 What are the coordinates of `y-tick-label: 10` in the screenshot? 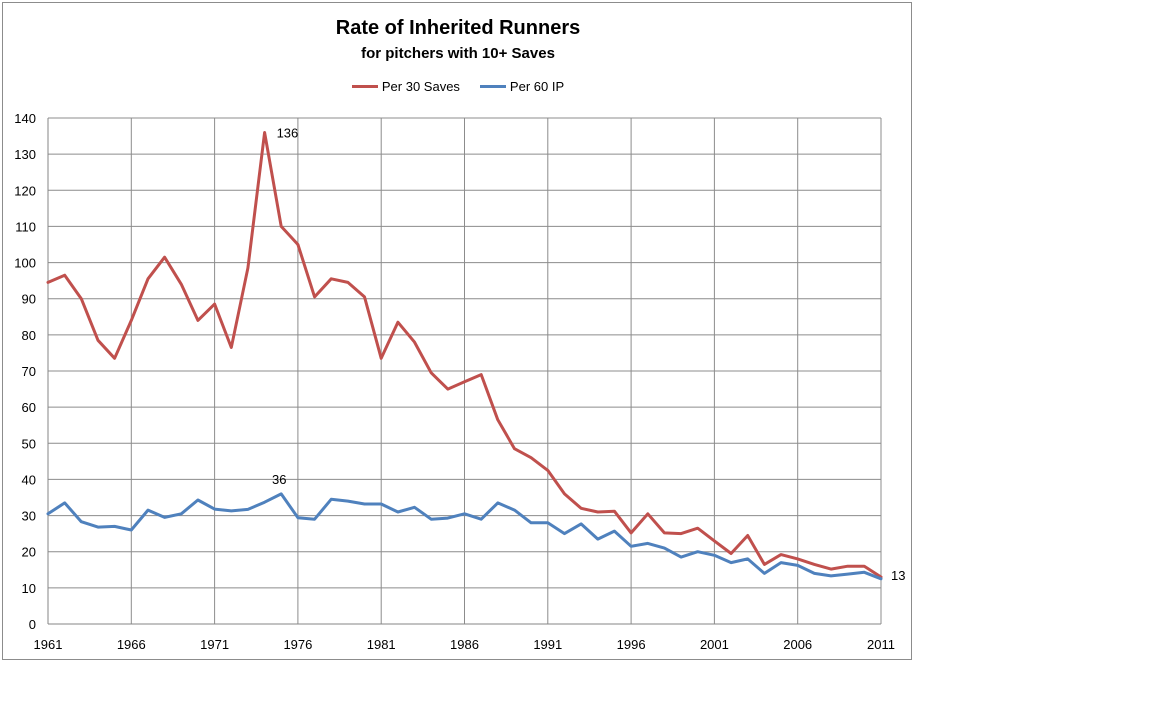 It's located at (29, 588).